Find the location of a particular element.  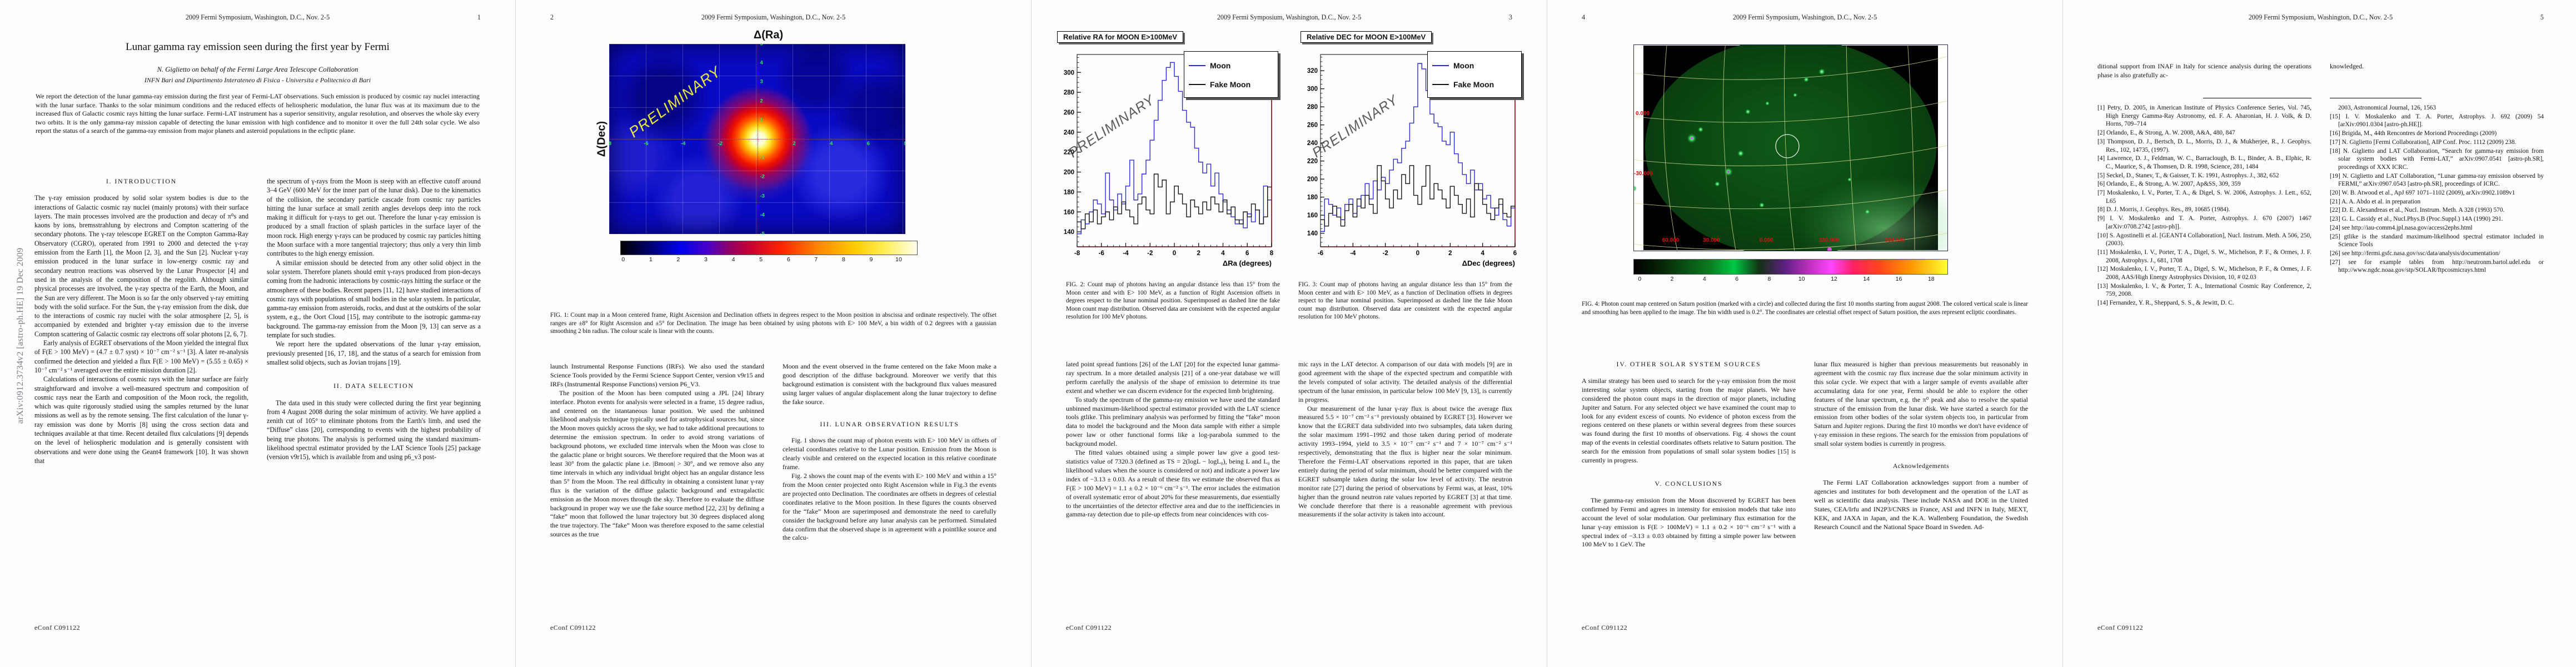

x-tick-label: -8 is located at coordinates (610, 144).